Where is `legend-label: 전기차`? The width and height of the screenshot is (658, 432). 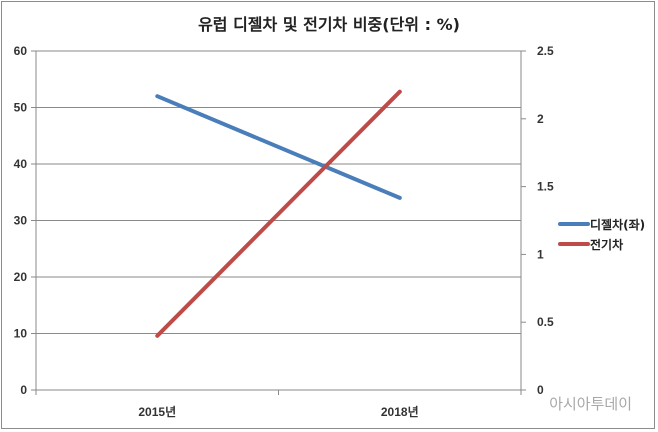
legend-label: 전기차 is located at coordinates (606, 244).